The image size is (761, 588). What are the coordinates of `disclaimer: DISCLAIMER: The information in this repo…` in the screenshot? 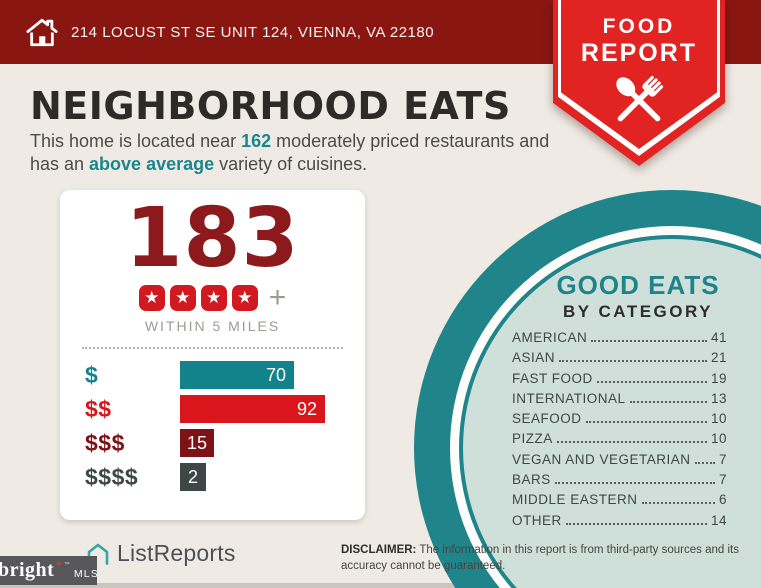 It's located at (546, 558).